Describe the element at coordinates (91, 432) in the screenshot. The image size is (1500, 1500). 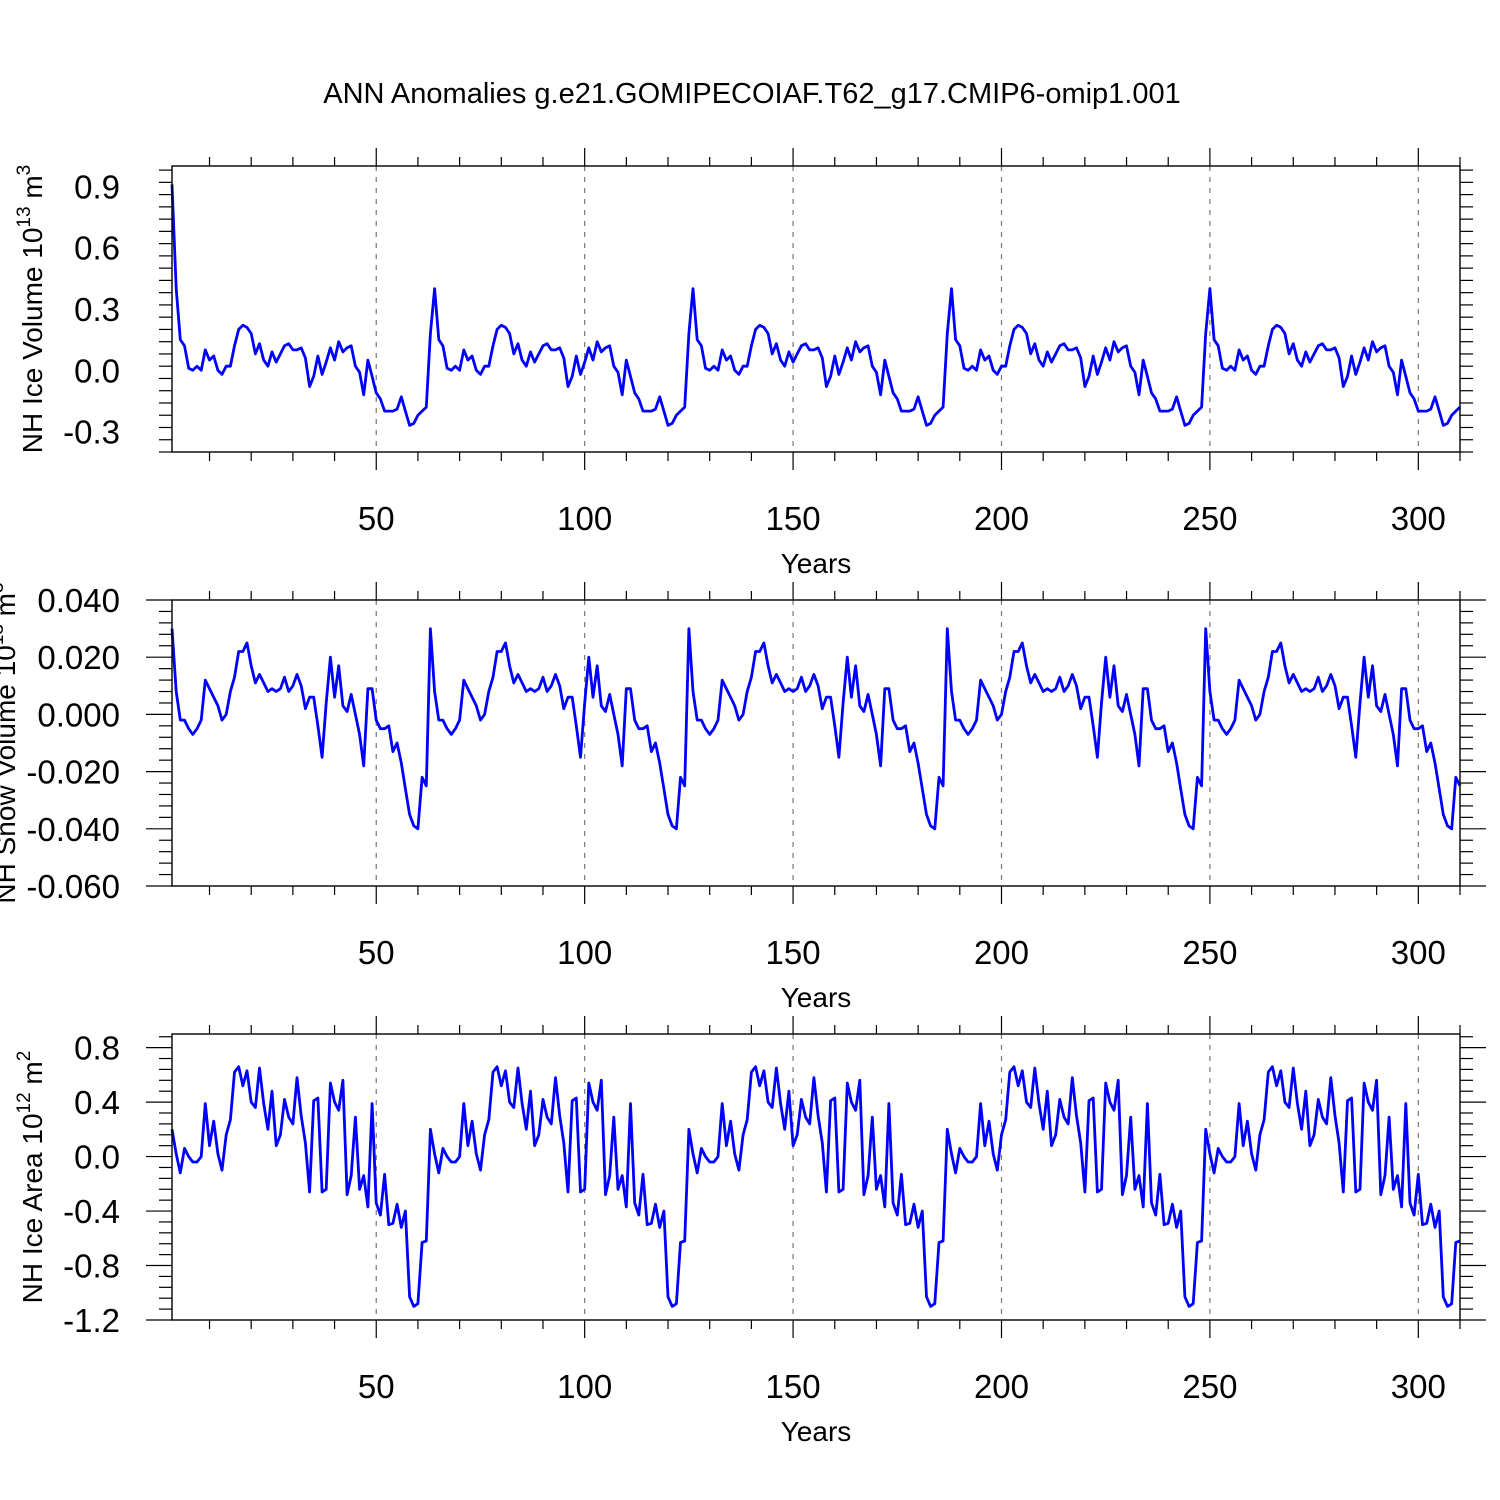
I see `y-tick-label: -0.3` at that location.